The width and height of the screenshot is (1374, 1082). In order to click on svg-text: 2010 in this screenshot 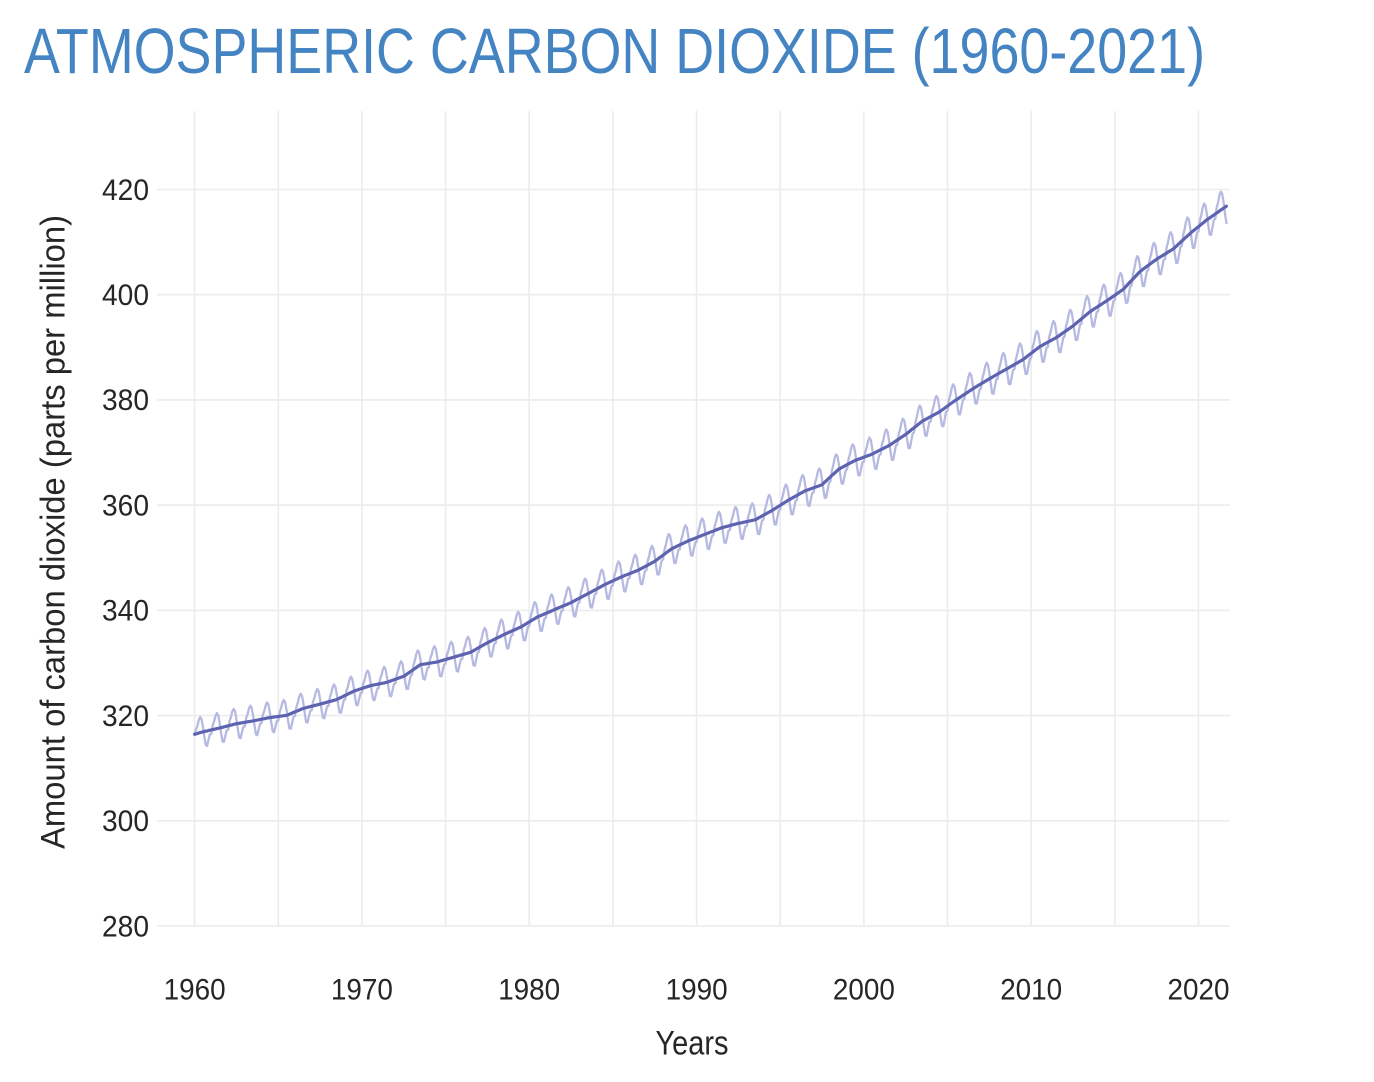, I will do `click(1031, 989)`.